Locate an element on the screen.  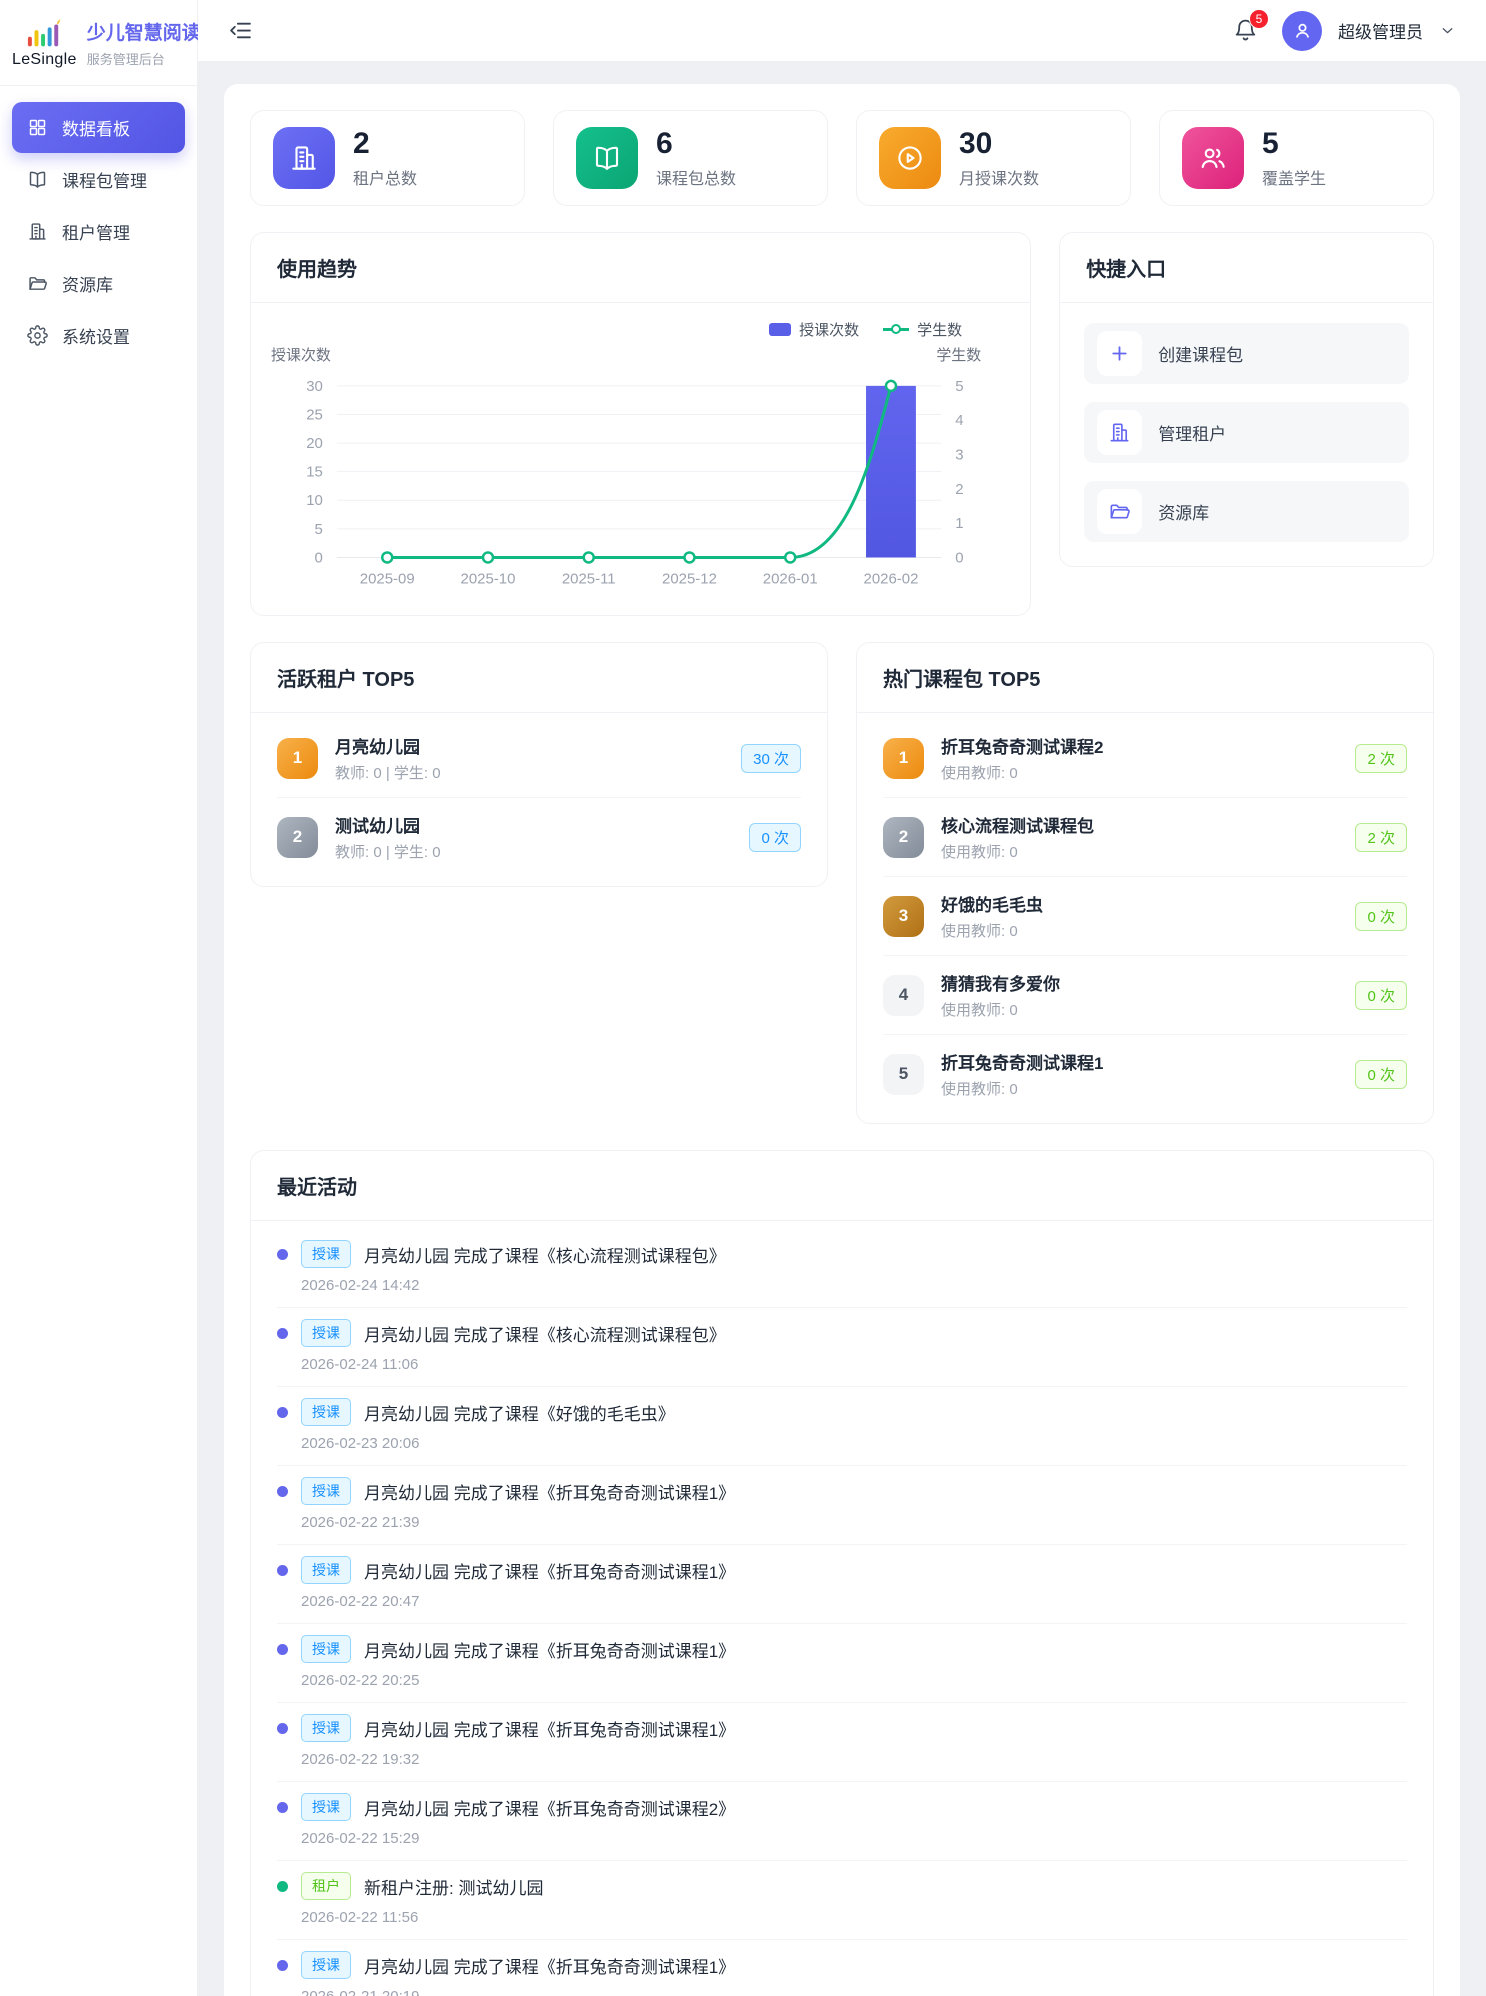
gear-icon is located at coordinates (37, 335).